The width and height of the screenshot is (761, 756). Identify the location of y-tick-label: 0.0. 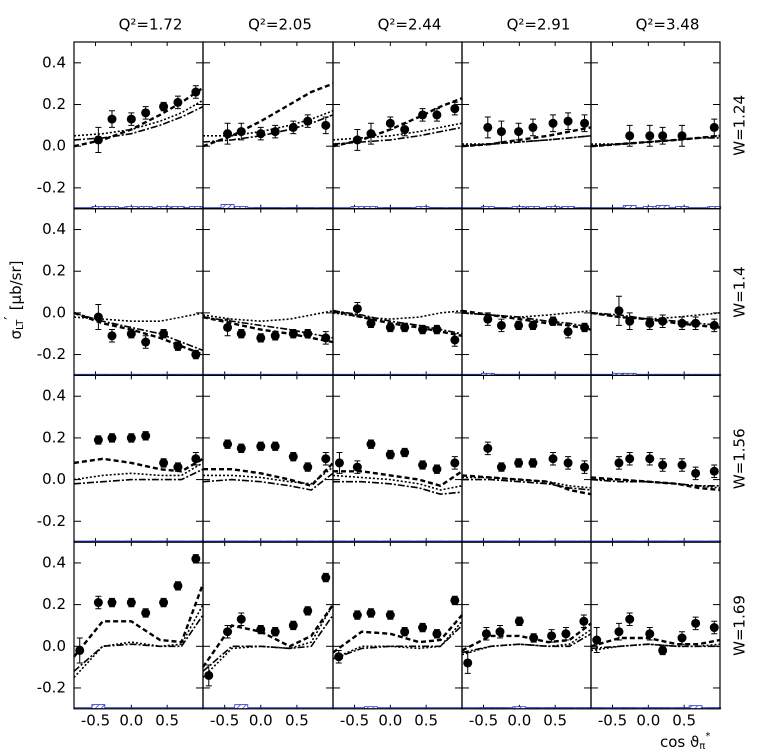
(54, 646).